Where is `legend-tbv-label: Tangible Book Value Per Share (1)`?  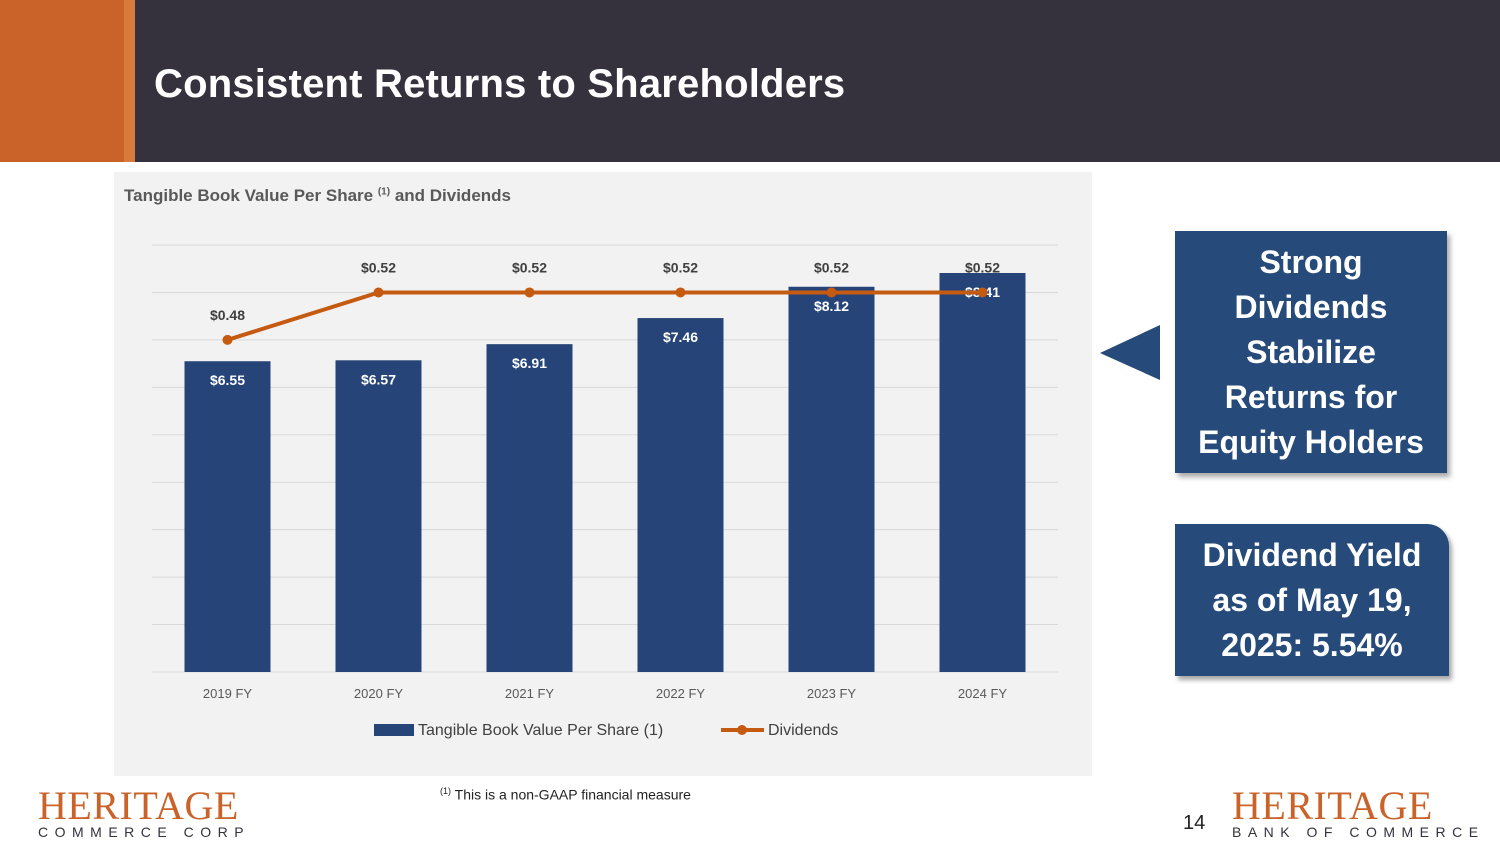
legend-tbv-label: Tangible Book Value Per Share (1) is located at coordinates (540, 730).